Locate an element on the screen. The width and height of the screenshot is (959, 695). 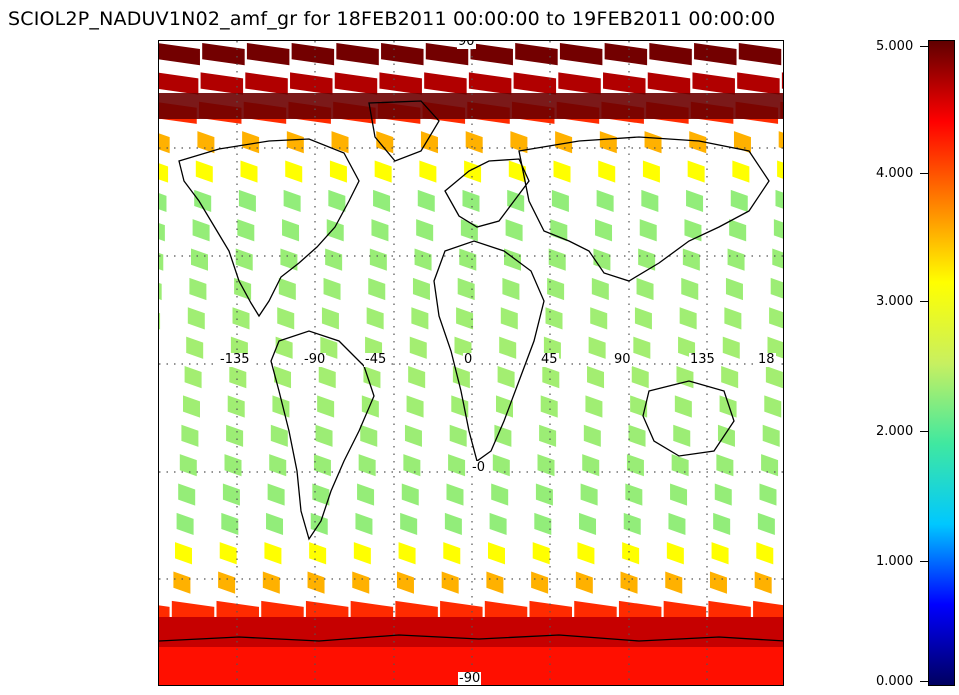
colorbar-tick-mark is located at coordinates (924, 46).